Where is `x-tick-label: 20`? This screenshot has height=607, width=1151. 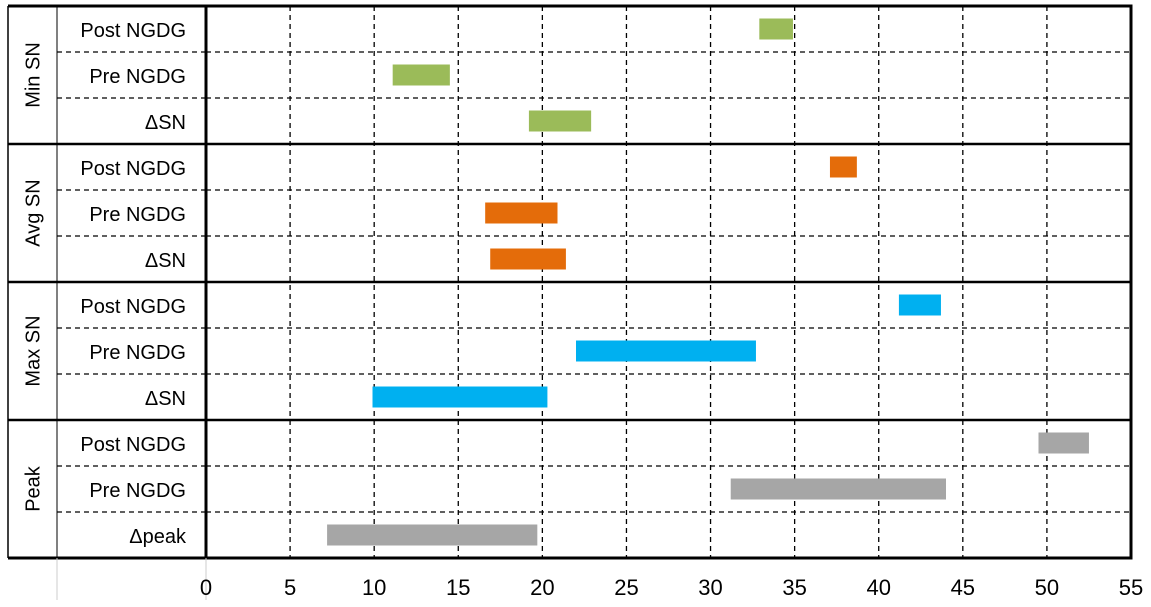 x-tick-label: 20 is located at coordinates (542, 587).